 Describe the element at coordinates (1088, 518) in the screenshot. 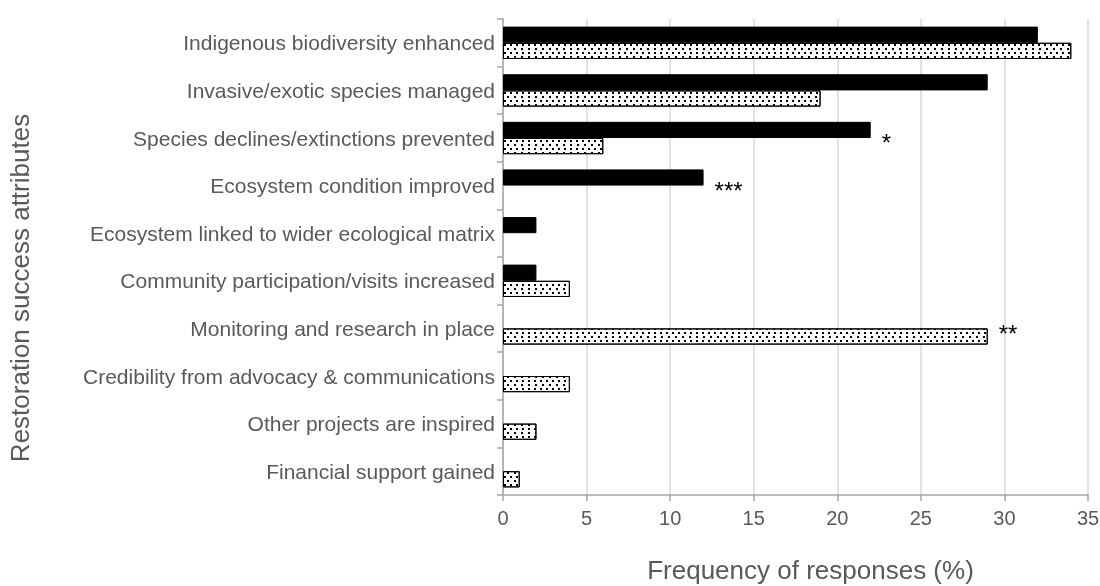

I see `x-tick-label: 35` at that location.